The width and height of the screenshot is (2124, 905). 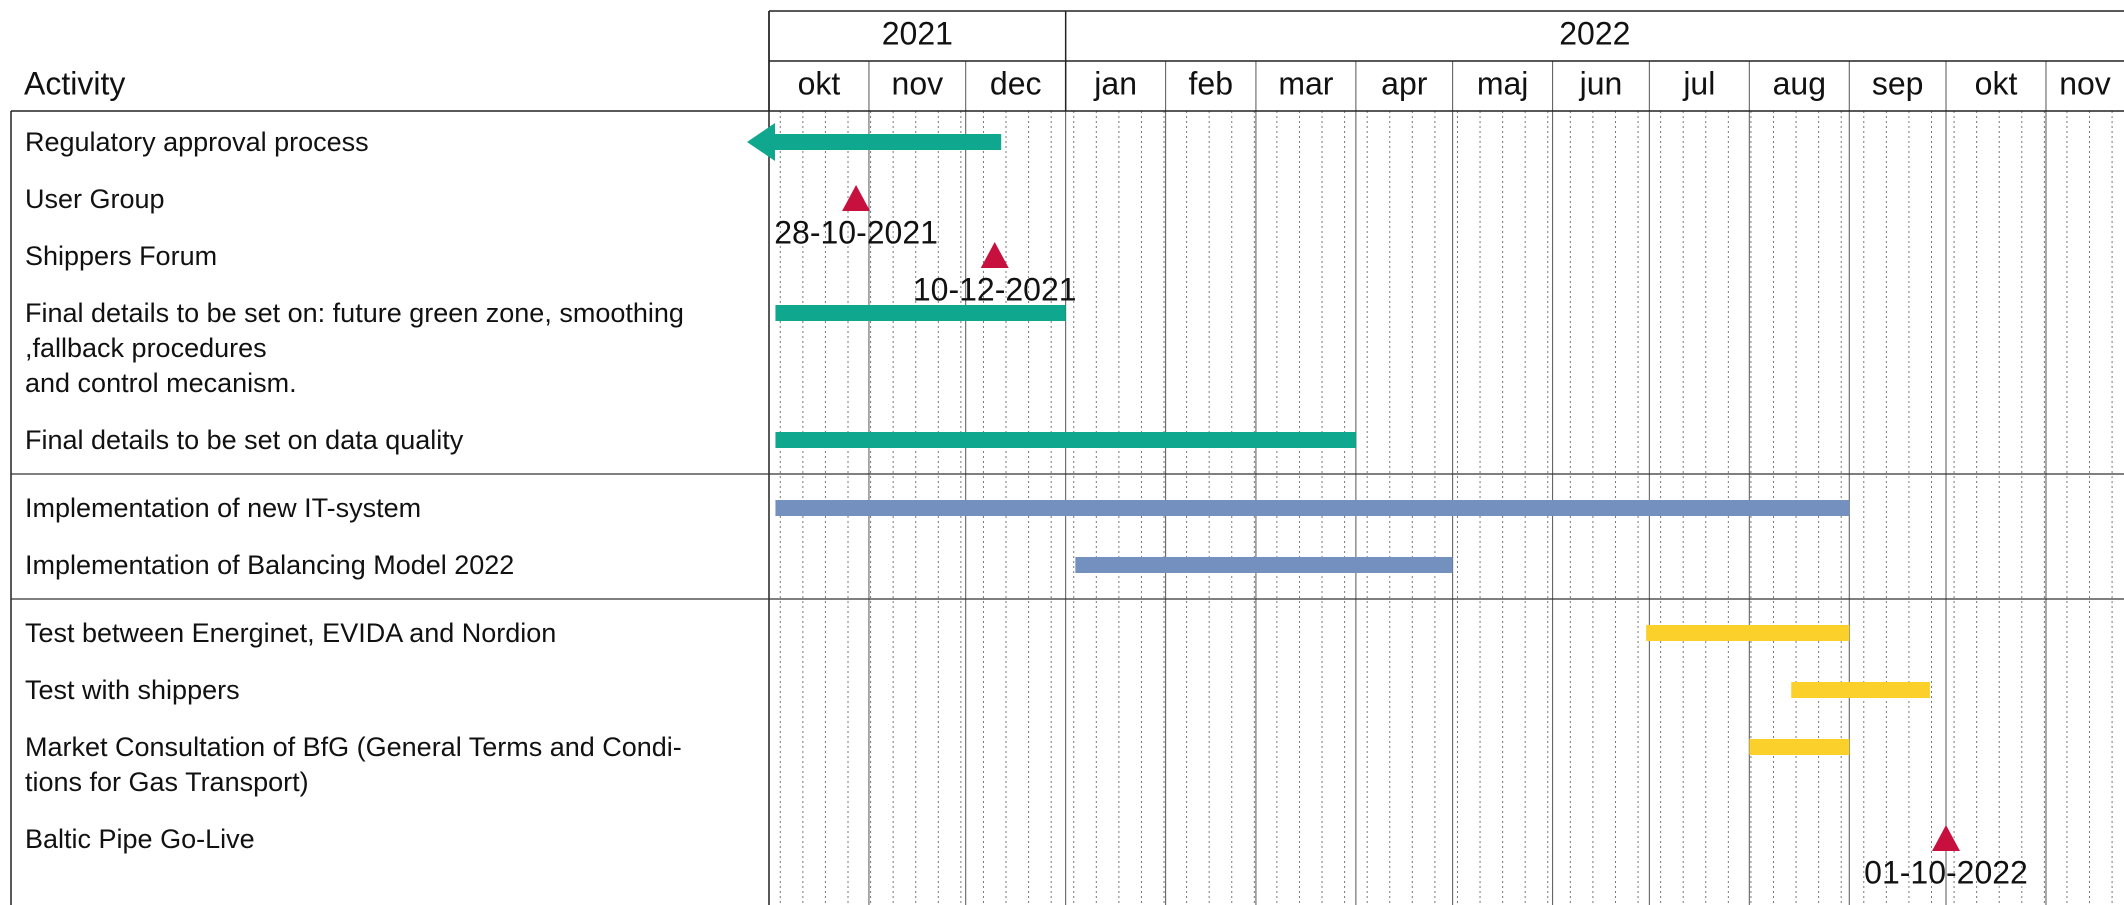 I want to click on activity-label: Implementation of Balancing Model 2022, so click(x=269, y=565).